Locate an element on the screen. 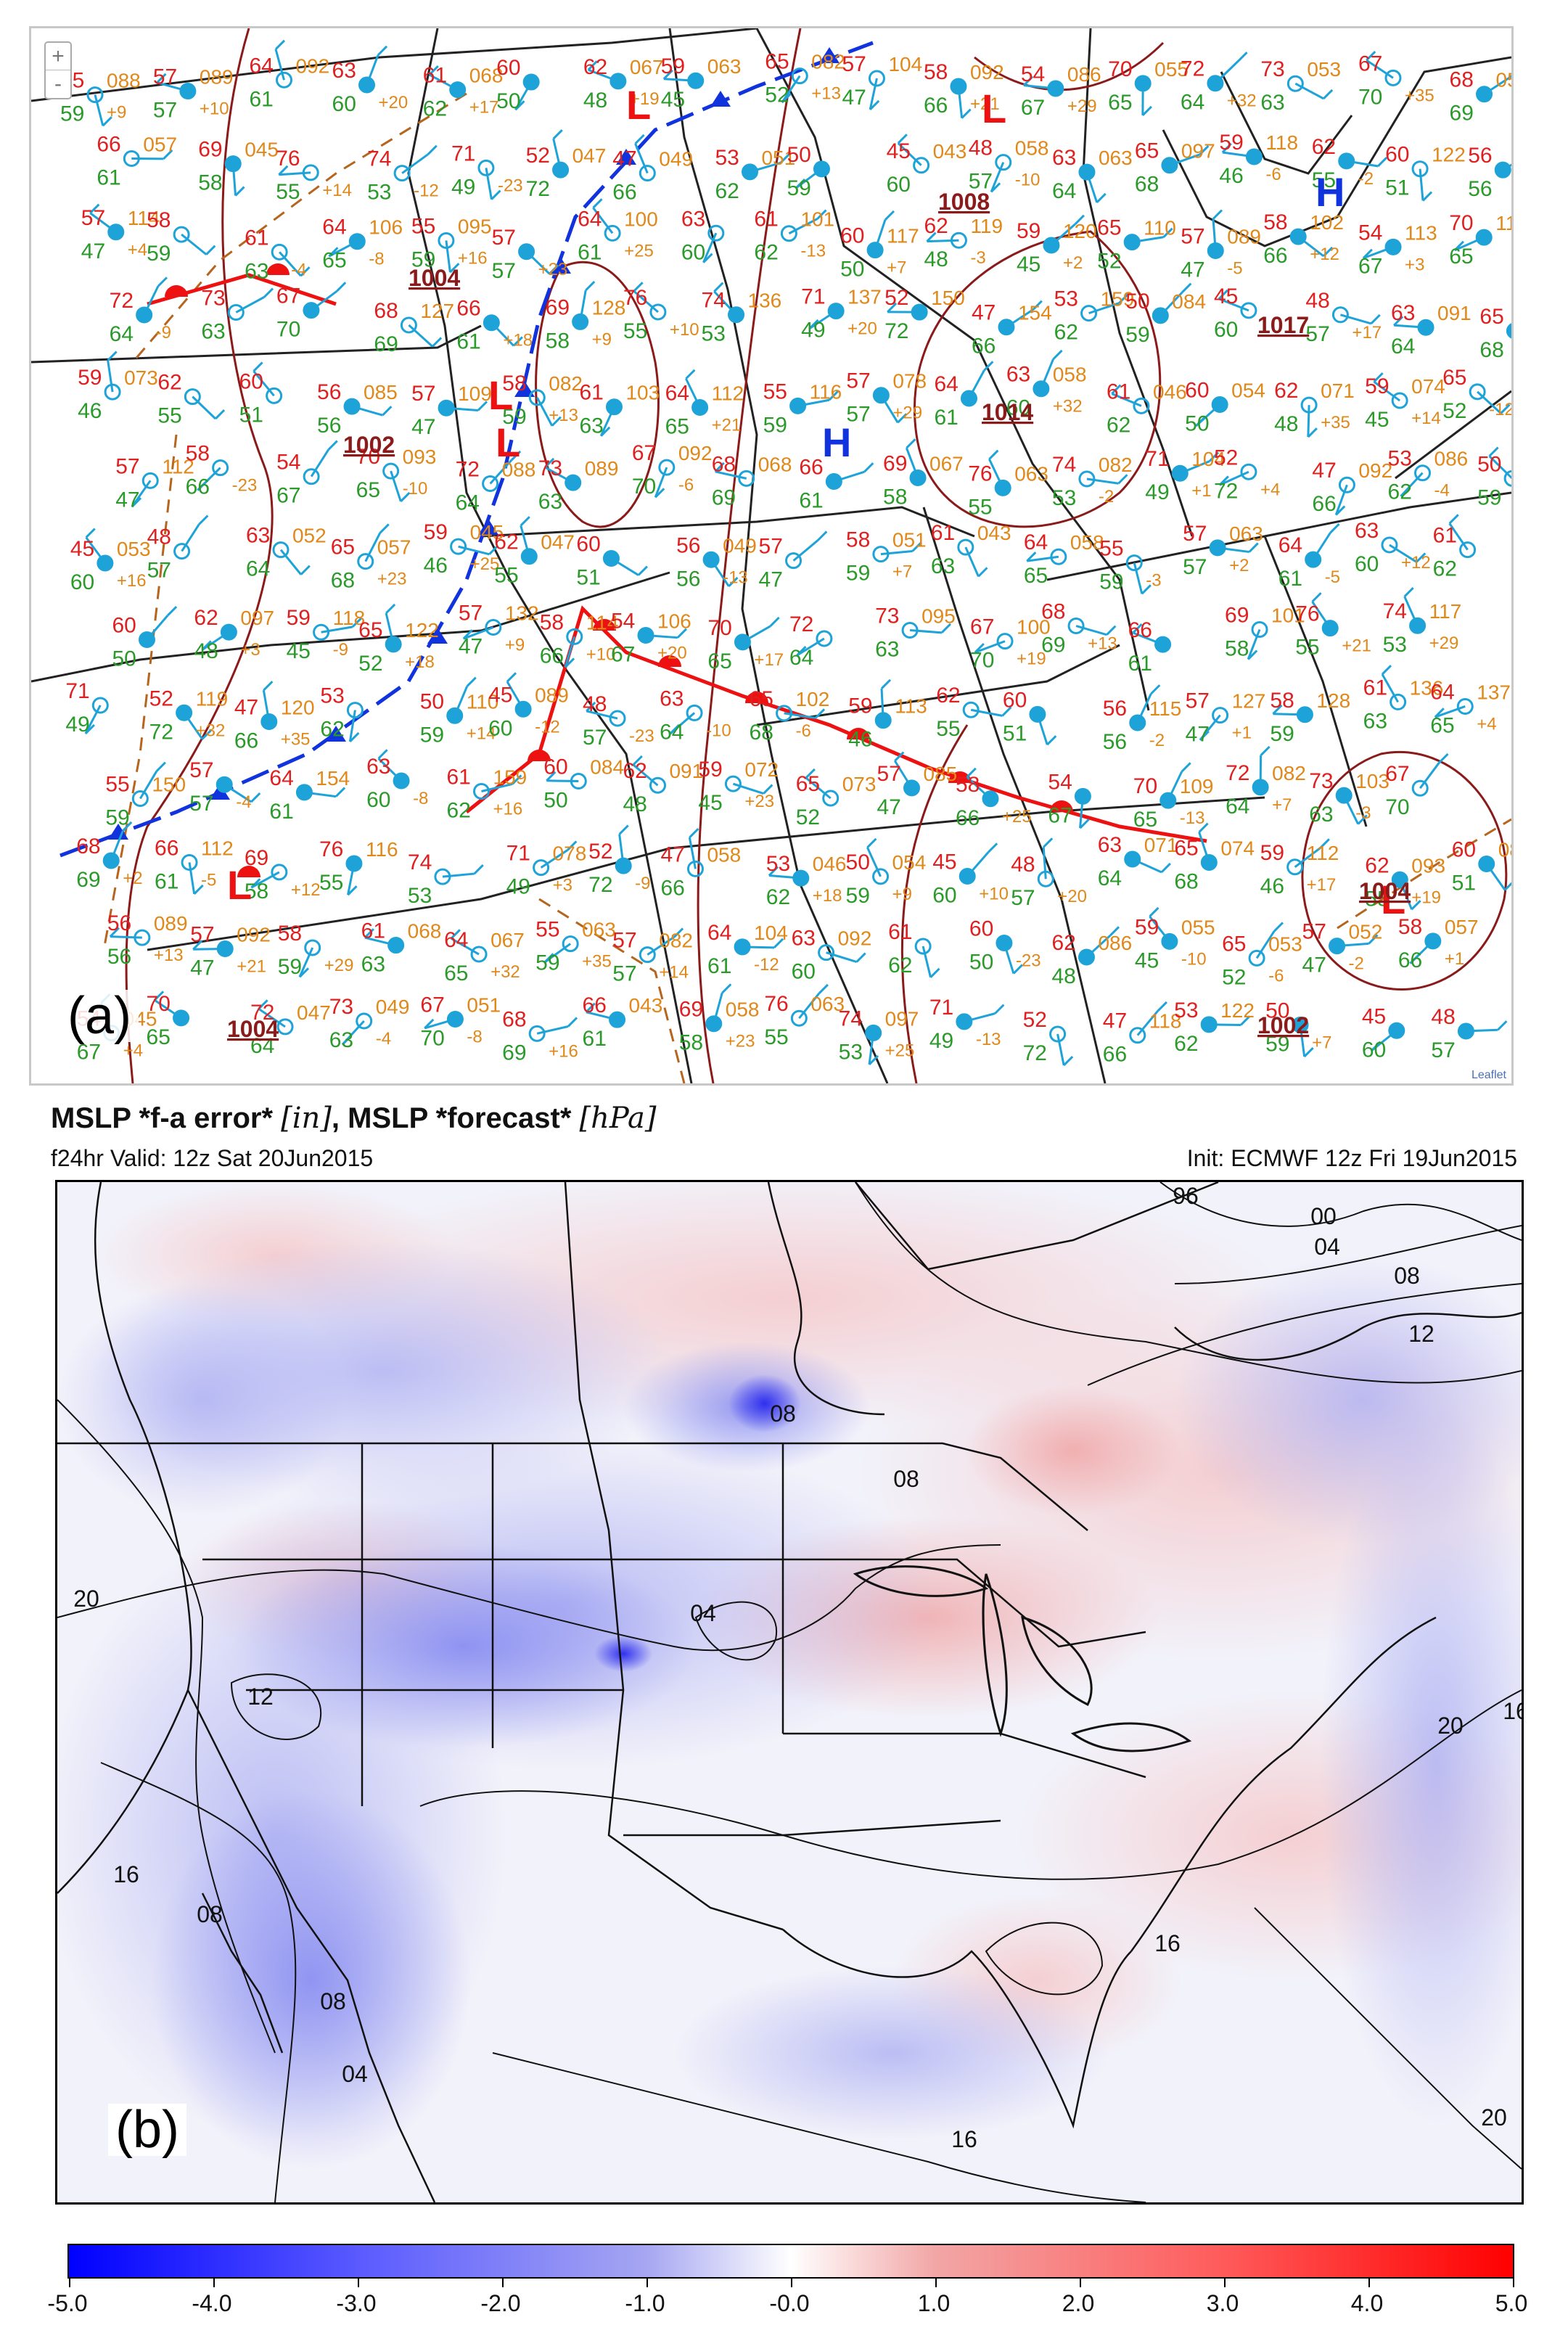 The width and height of the screenshot is (1568, 2325). station-temperature: 65 is located at coordinates (1234, 944).